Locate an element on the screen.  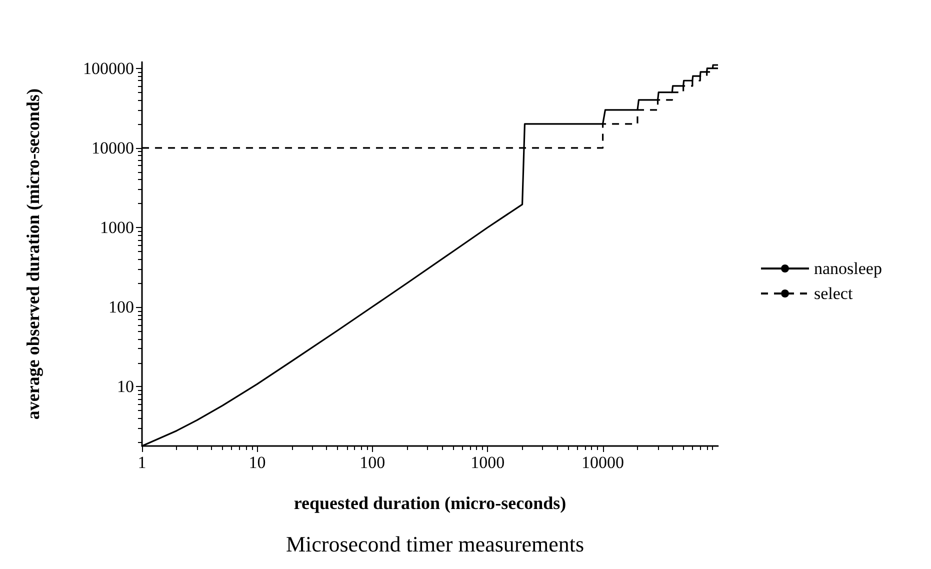
legend-label: nanosleep is located at coordinates (848, 268).